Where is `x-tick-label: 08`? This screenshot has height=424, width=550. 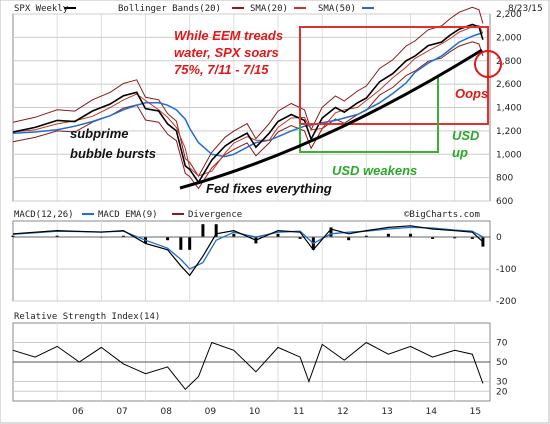
x-tick-label: 08 is located at coordinates (167, 412).